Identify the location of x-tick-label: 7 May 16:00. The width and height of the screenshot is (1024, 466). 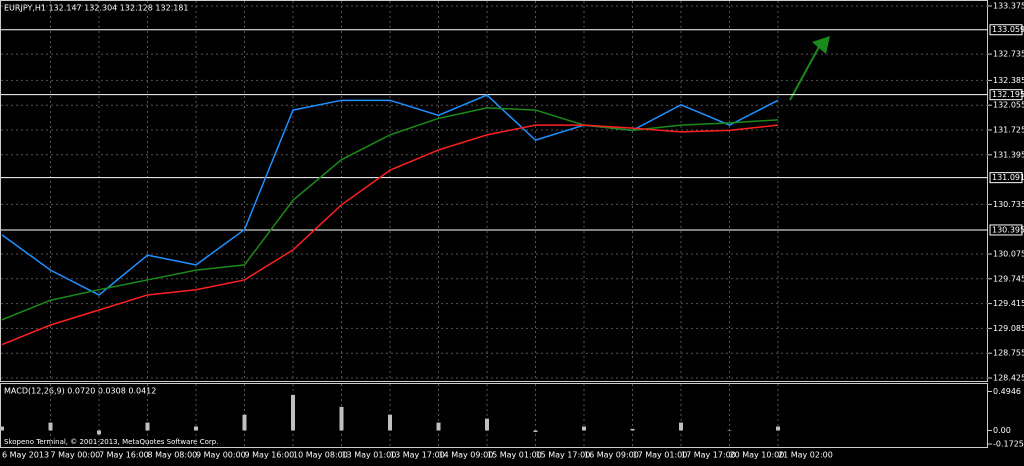
(124, 455).